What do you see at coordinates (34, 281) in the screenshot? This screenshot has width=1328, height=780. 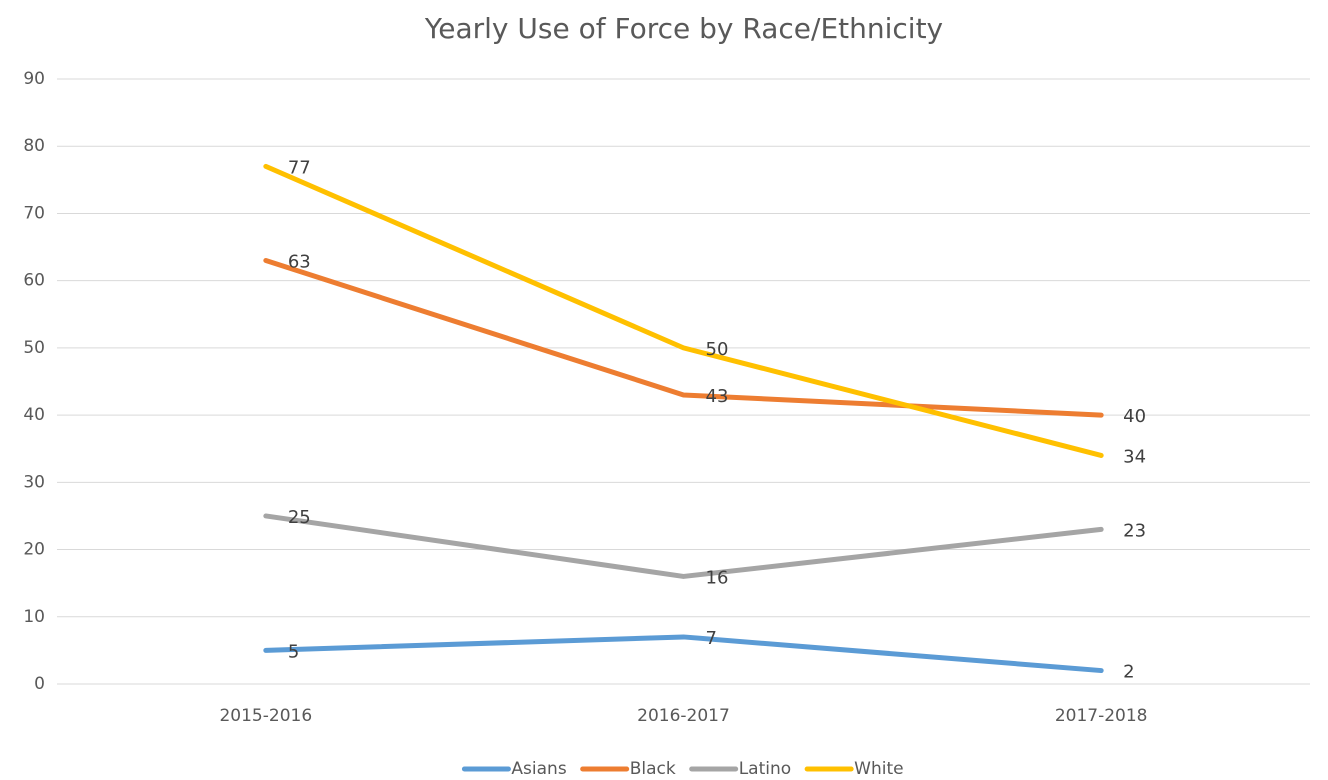 I see `y-tick-label: 60` at bounding box center [34, 281].